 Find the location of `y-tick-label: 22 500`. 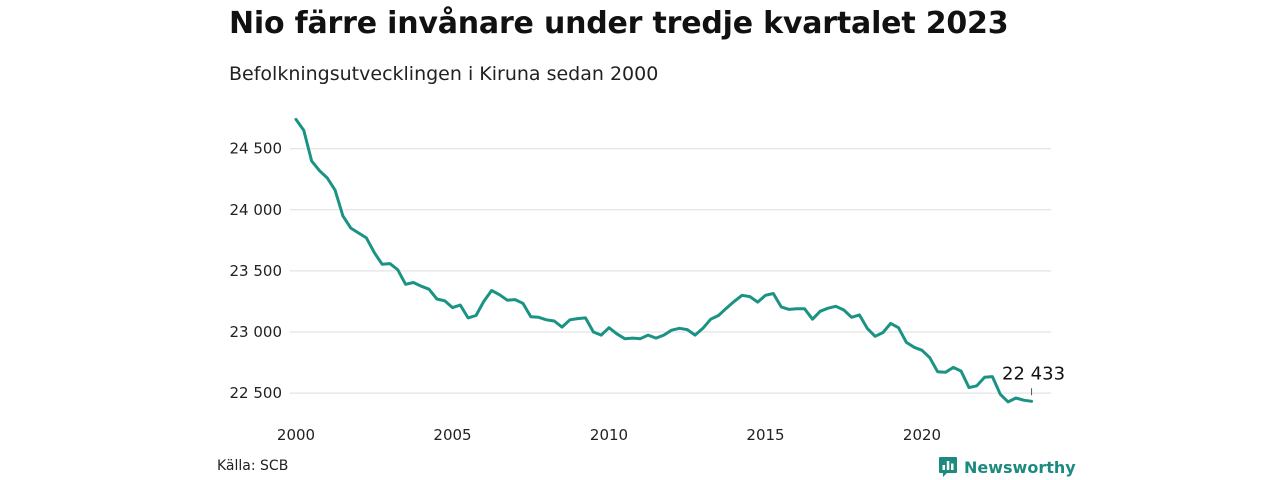

y-tick-label: 22 500 is located at coordinates (256, 393).